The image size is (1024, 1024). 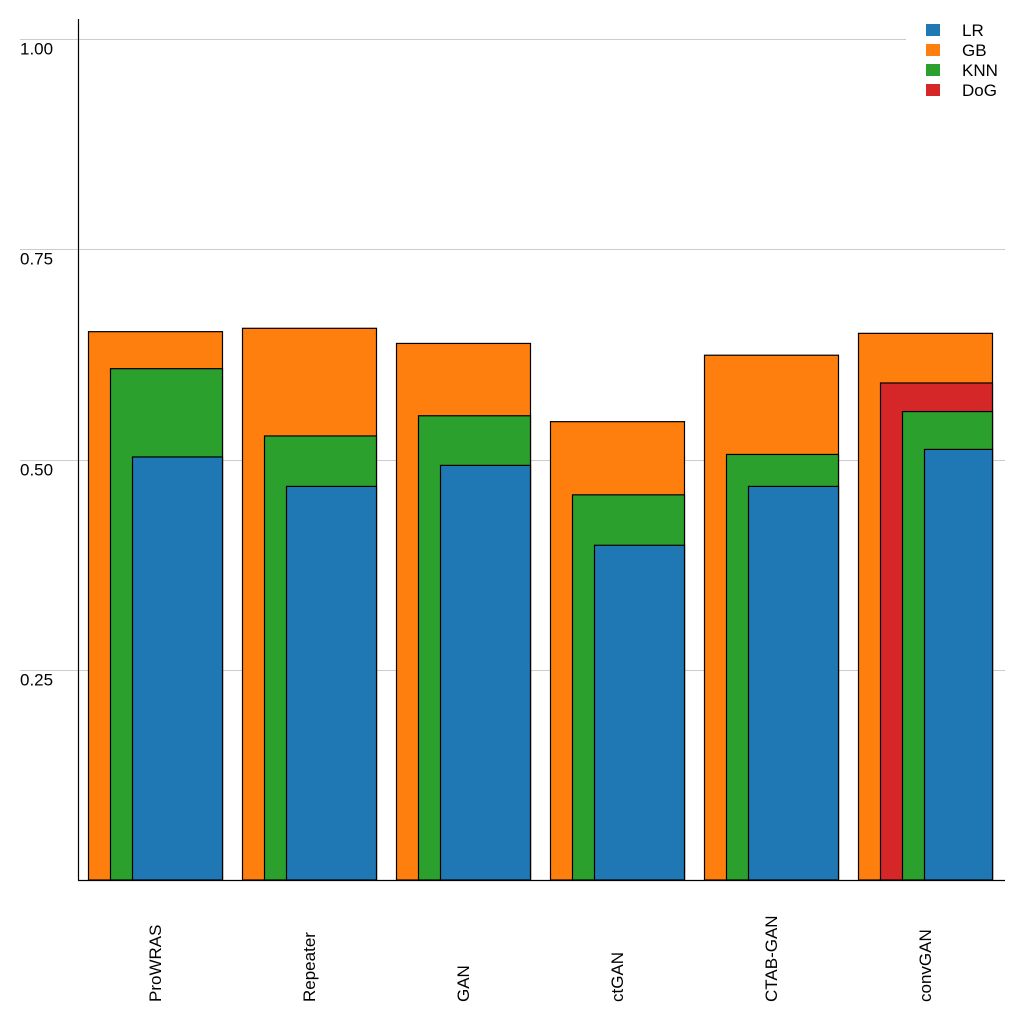 I want to click on legend-swatch-lr, so click(x=933, y=30).